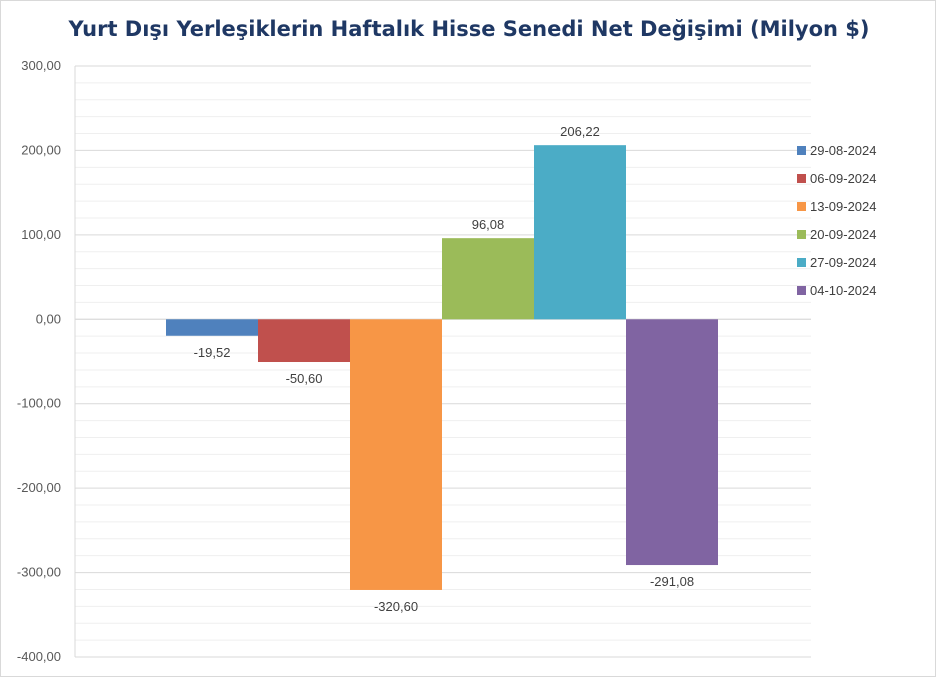 The height and width of the screenshot is (678, 936). What do you see at coordinates (304, 341) in the screenshot?
I see `bar-06-09-2024` at bounding box center [304, 341].